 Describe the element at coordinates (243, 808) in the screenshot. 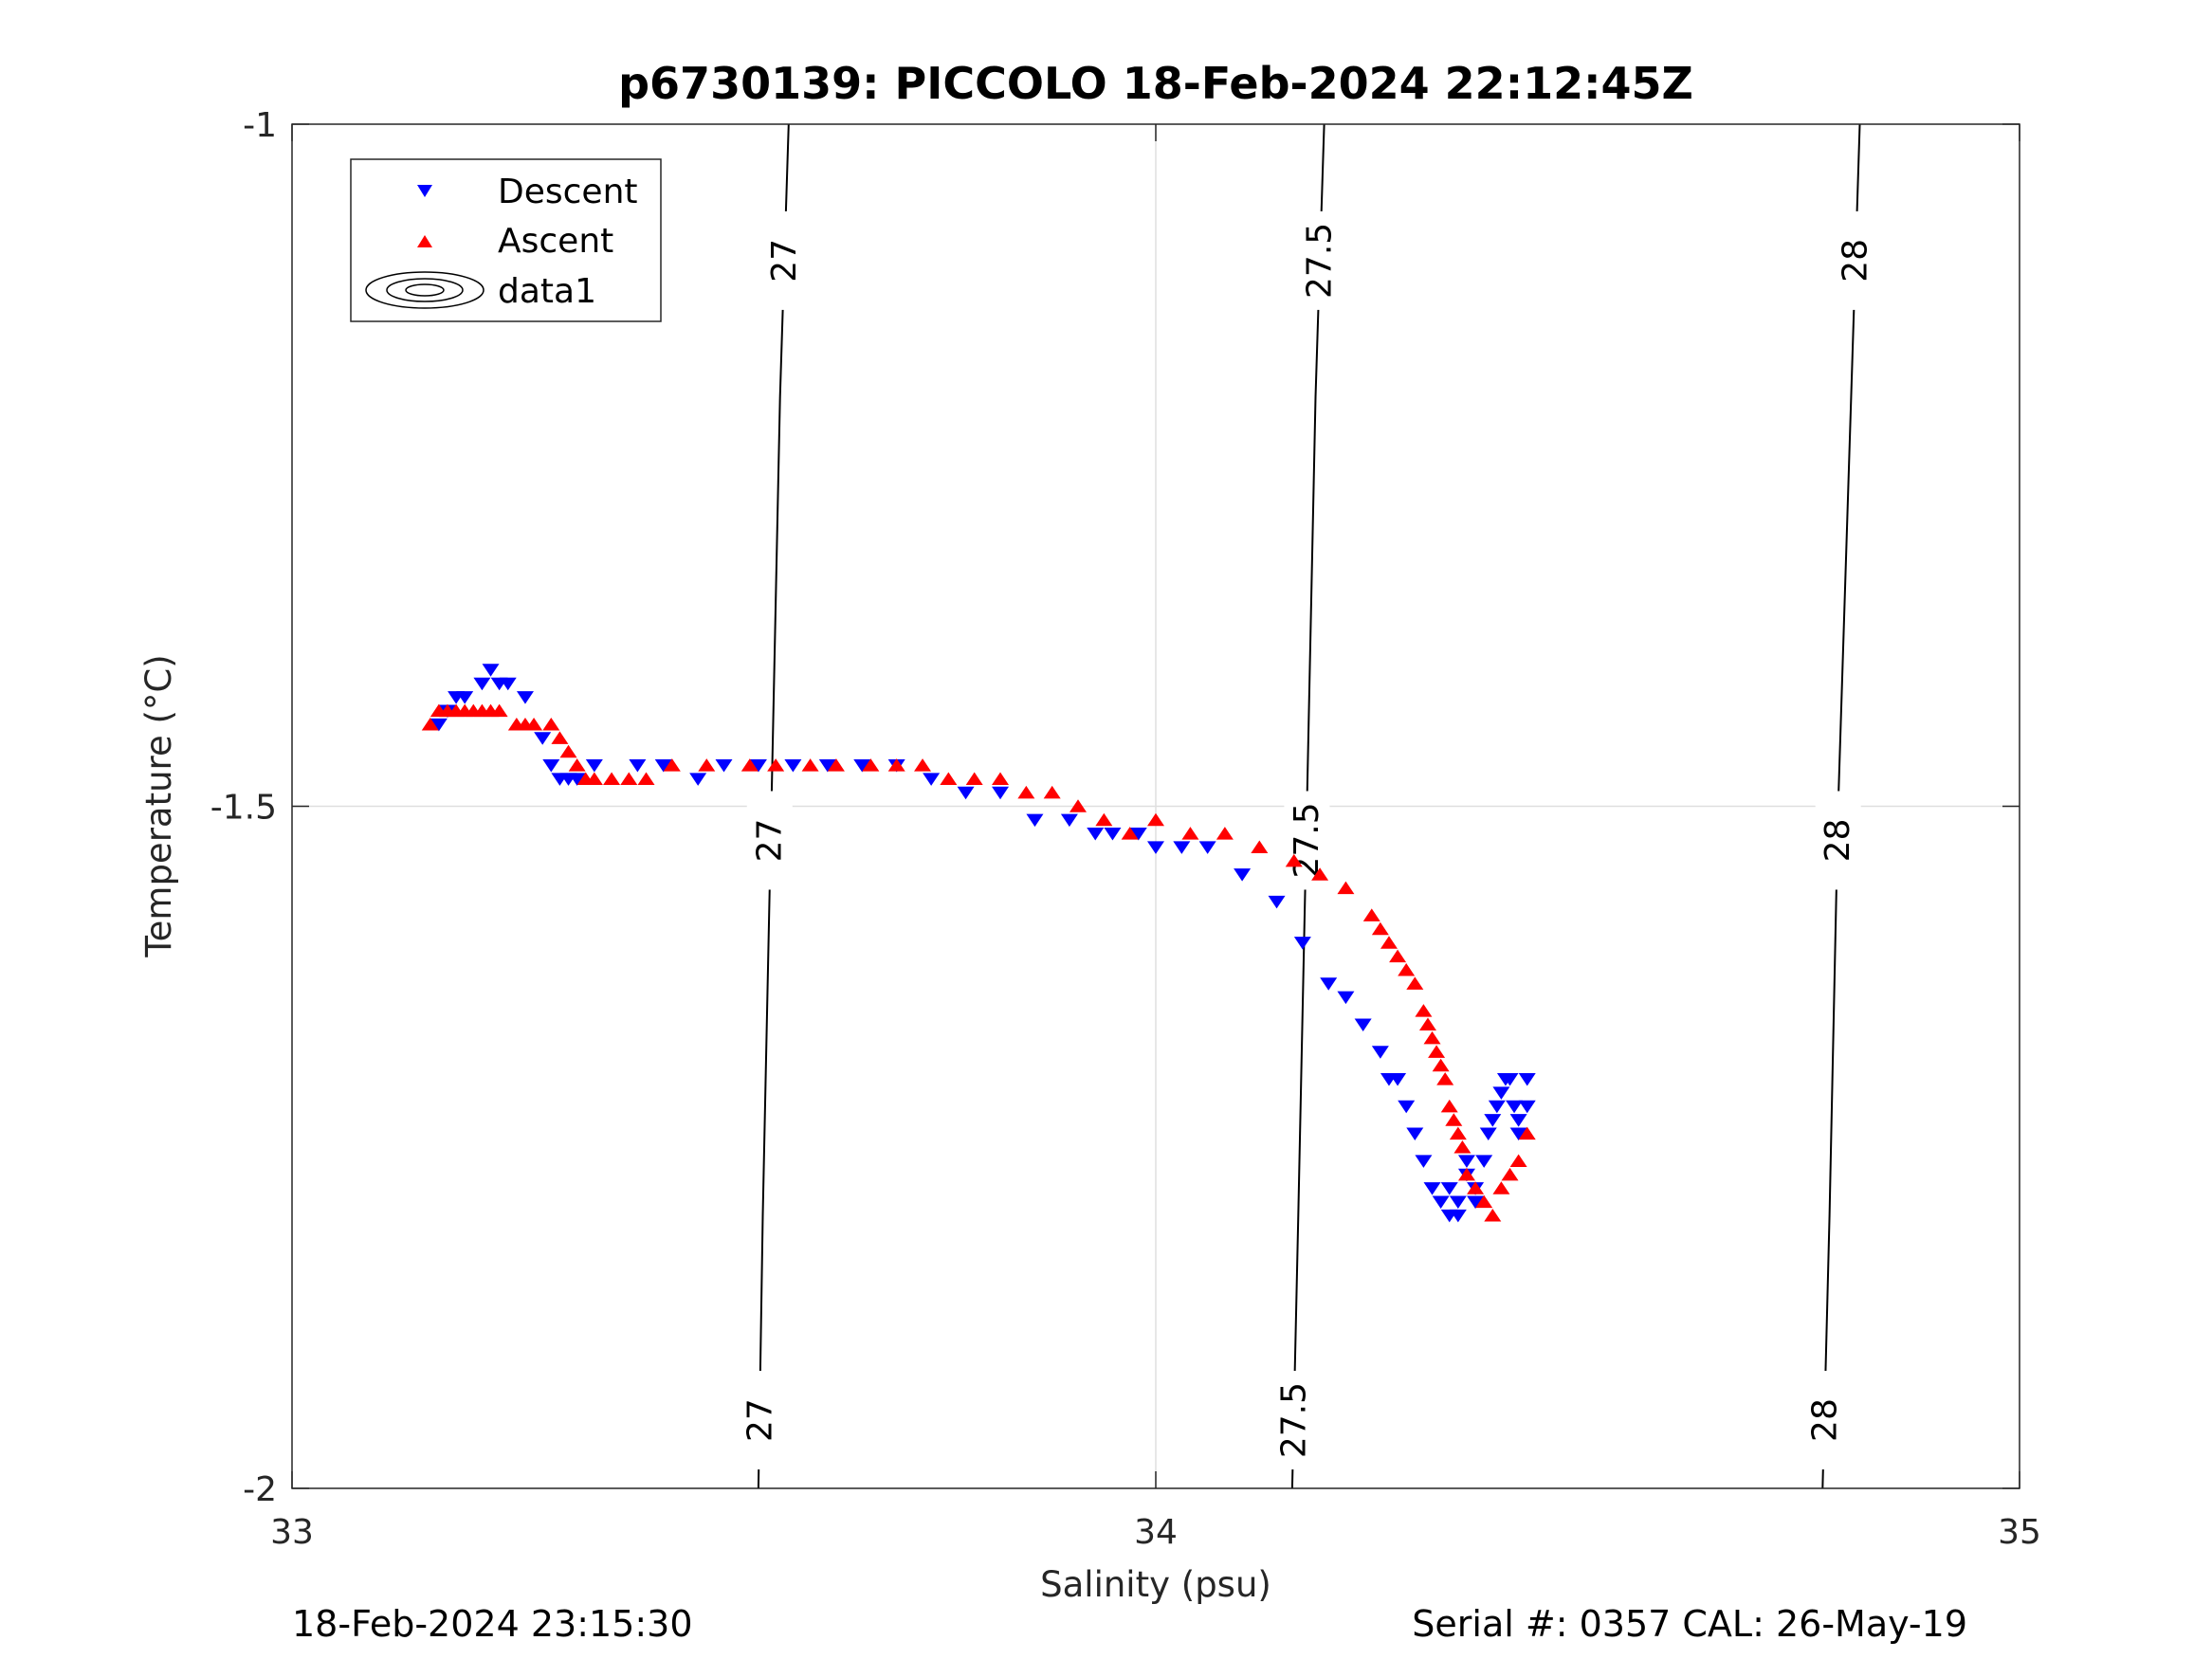

I see `y-tick-label: -1.5` at that location.